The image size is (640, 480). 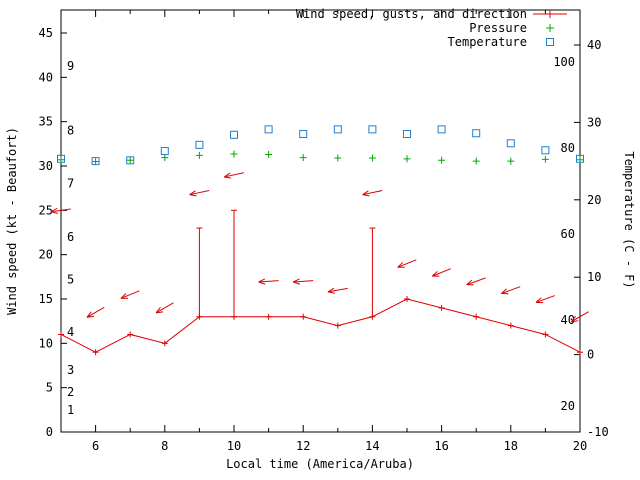 I want to click on svg-text: 15, so click(x=46, y=299).